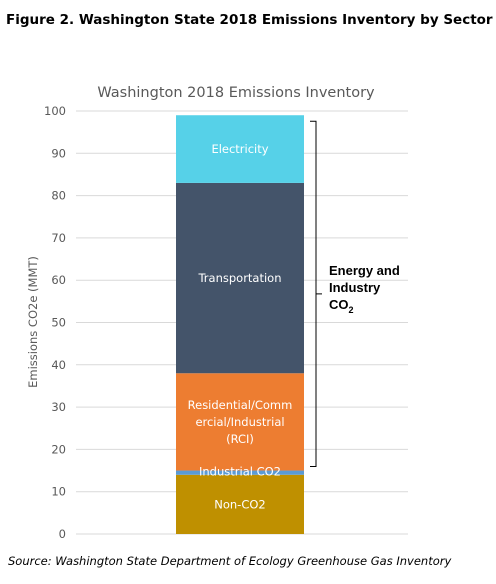  I want to click on segment-label-3: Transportation, so click(239, 278).